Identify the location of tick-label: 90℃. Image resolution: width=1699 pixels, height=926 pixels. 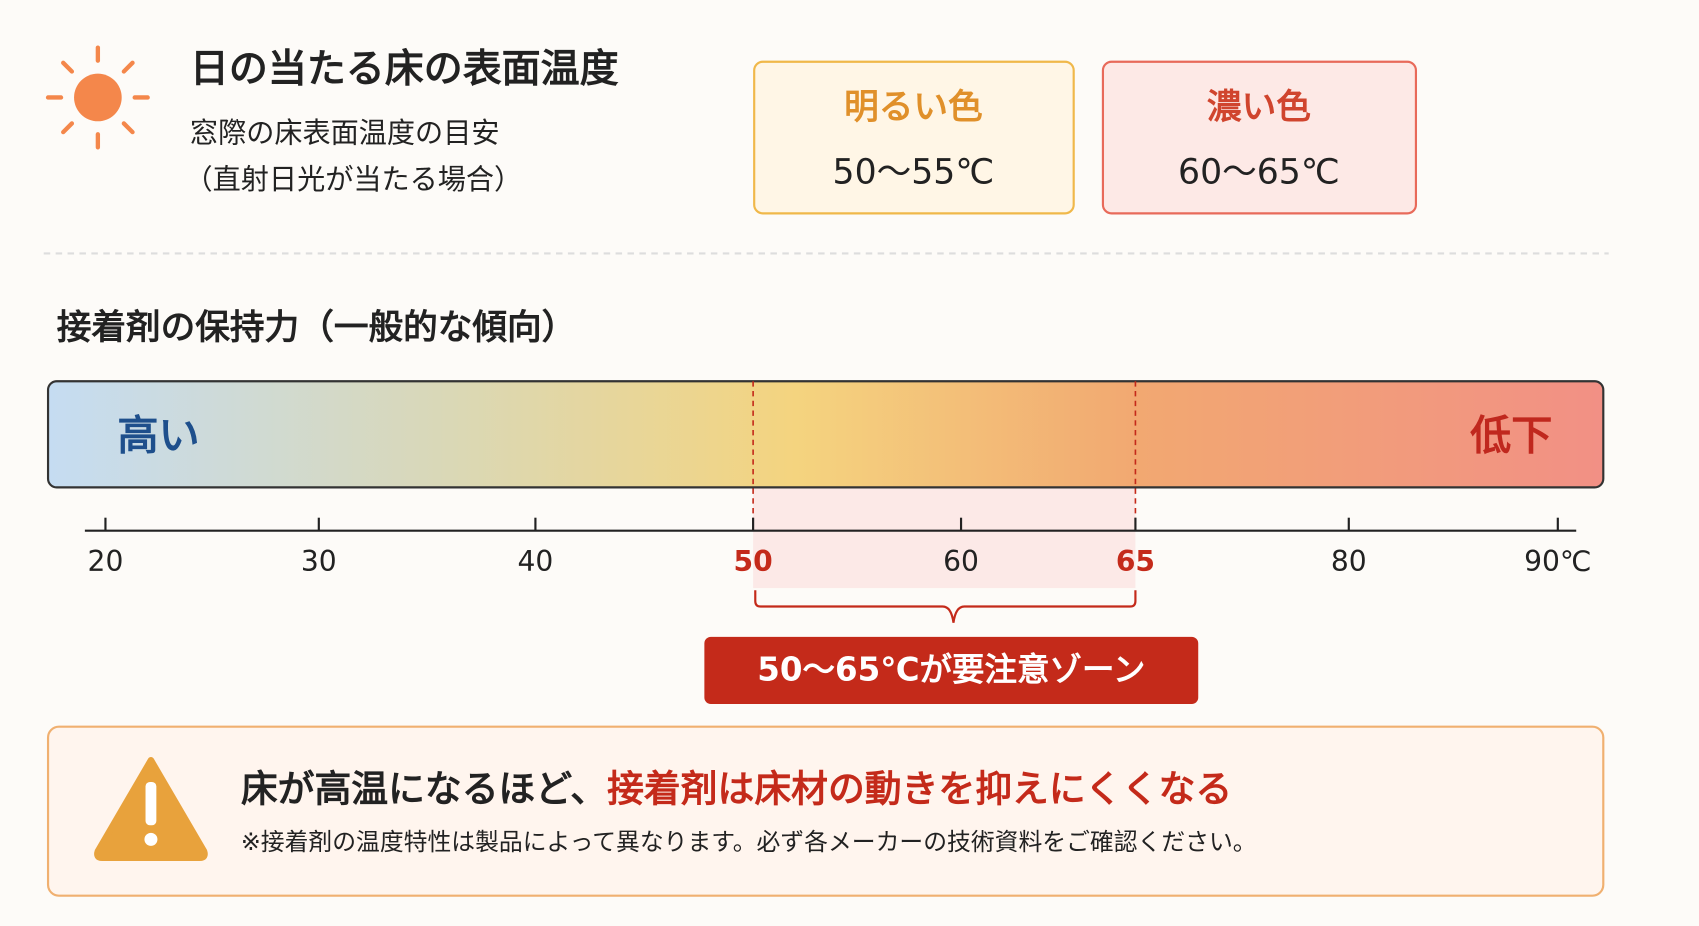
(1557, 561).